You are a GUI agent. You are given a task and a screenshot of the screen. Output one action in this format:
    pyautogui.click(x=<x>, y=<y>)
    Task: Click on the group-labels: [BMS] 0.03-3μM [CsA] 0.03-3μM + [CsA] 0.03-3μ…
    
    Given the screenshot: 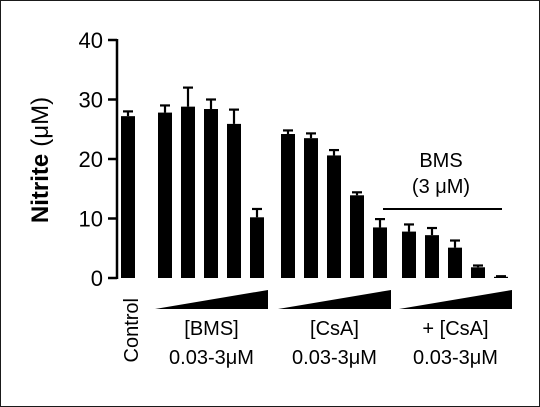 What is the action you would take?
    pyautogui.click(x=333, y=343)
    